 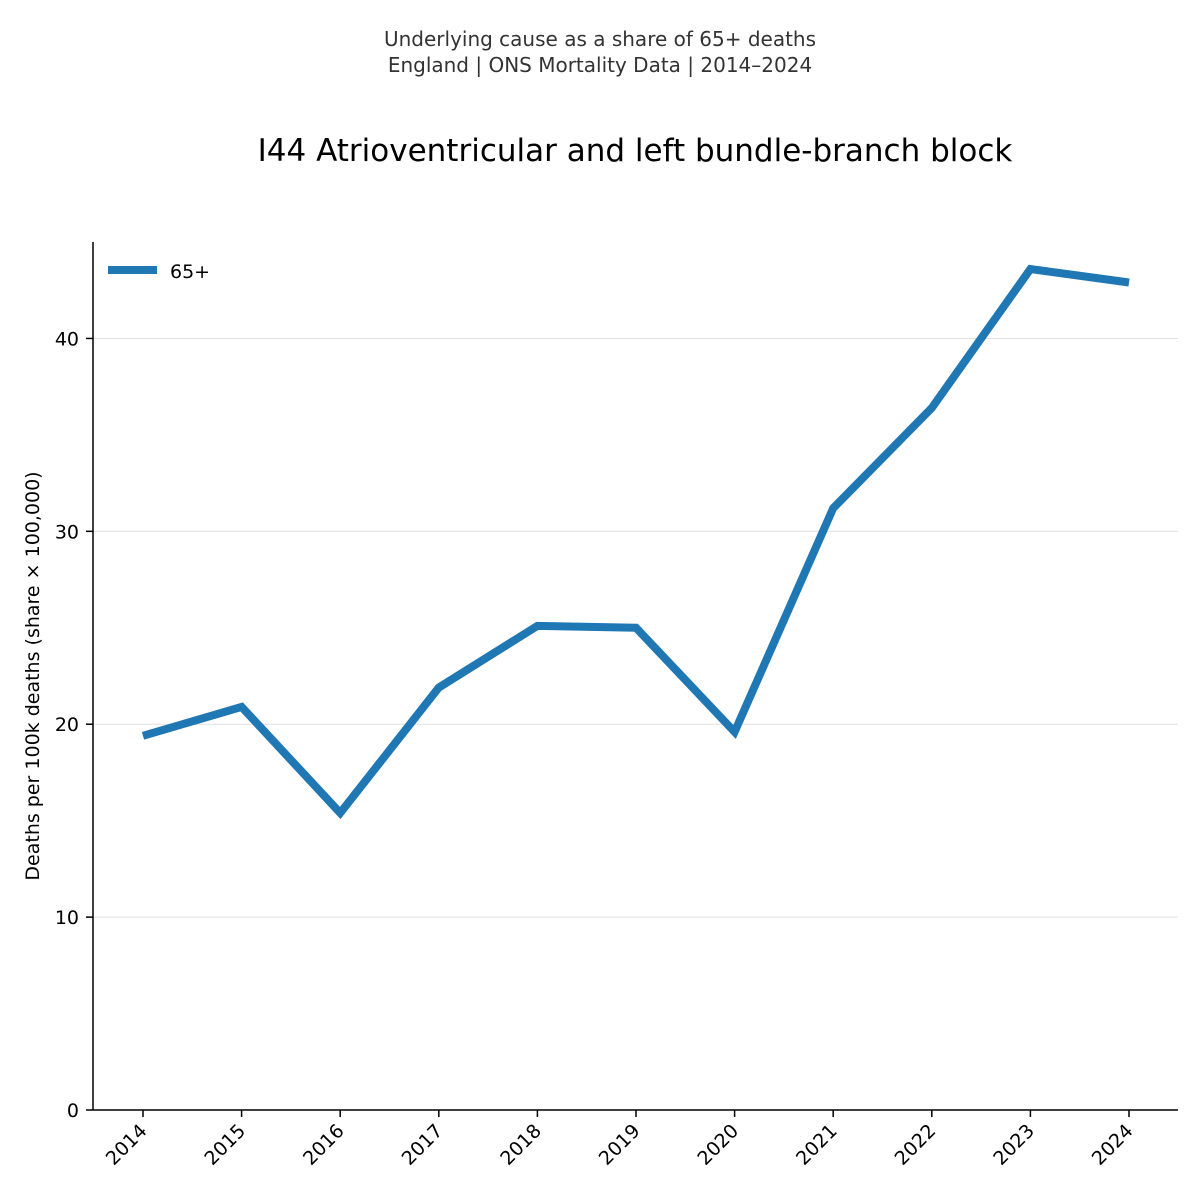 I want to click on x-tick-label: 2017, so click(x=423, y=1145).